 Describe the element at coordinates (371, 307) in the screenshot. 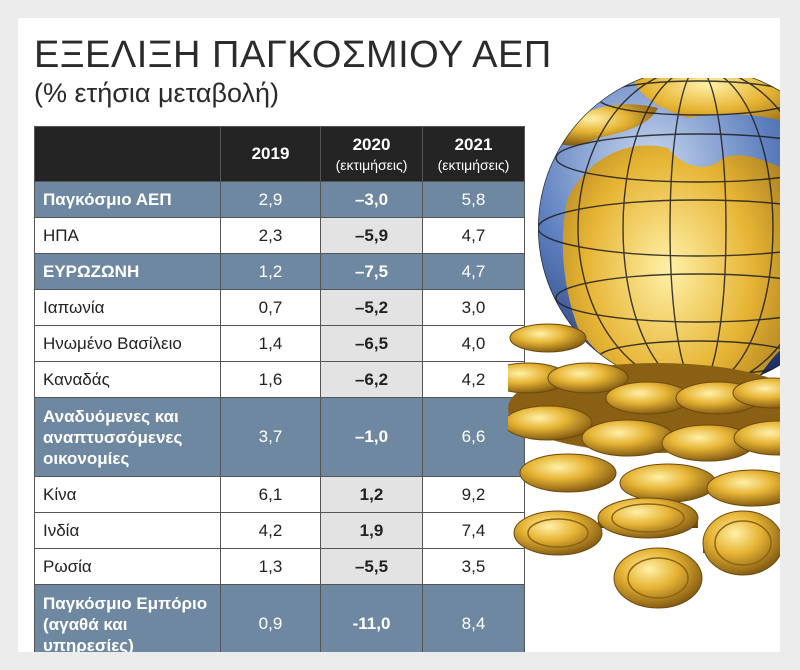

I see `value-cell-2020: –5,2` at that location.